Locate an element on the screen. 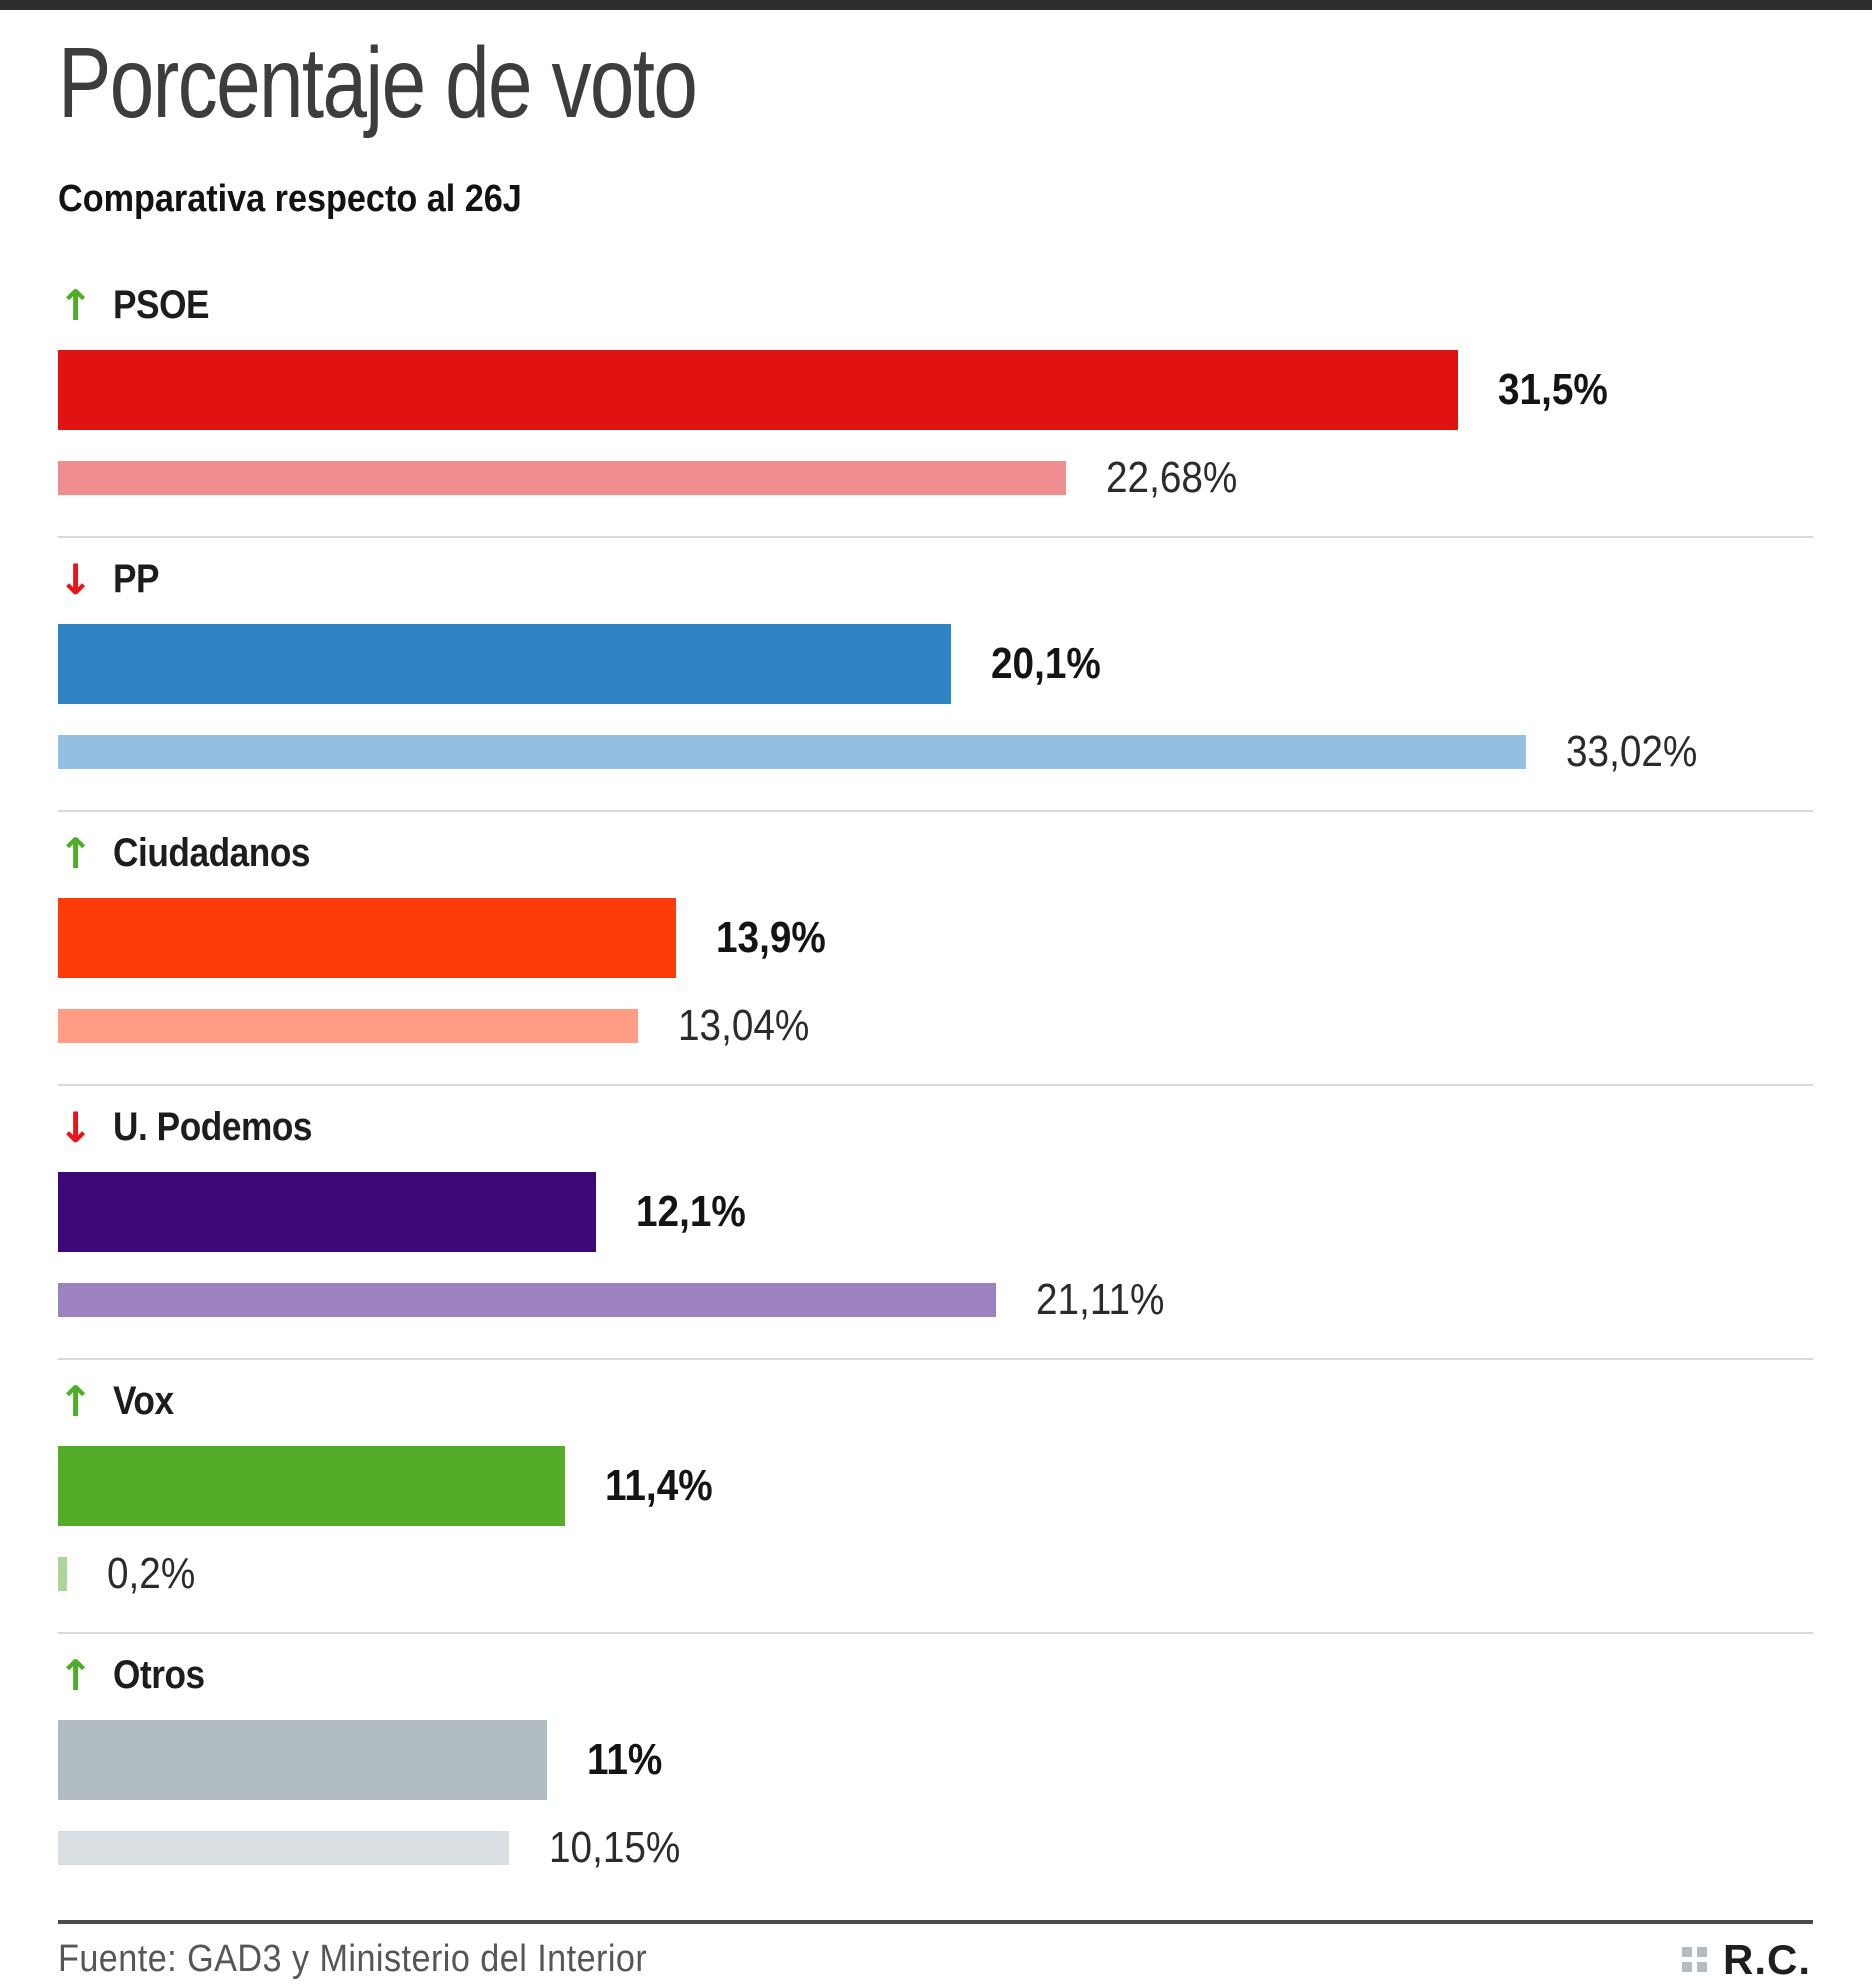  party-section: ↑ Ciudadanos 13,9% 13,04% is located at coordinates (935, 949).